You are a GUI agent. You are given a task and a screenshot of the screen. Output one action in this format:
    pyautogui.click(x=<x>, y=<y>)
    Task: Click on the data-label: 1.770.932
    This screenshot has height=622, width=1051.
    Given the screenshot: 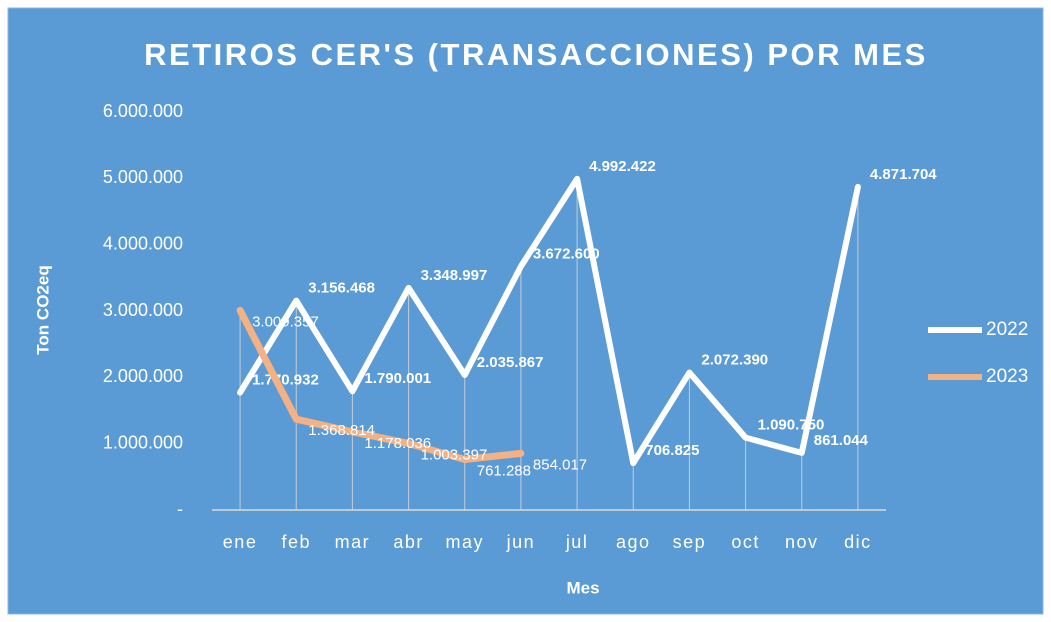 What is the action you would take?
    pyautogui.click(x=285, y=379)
    